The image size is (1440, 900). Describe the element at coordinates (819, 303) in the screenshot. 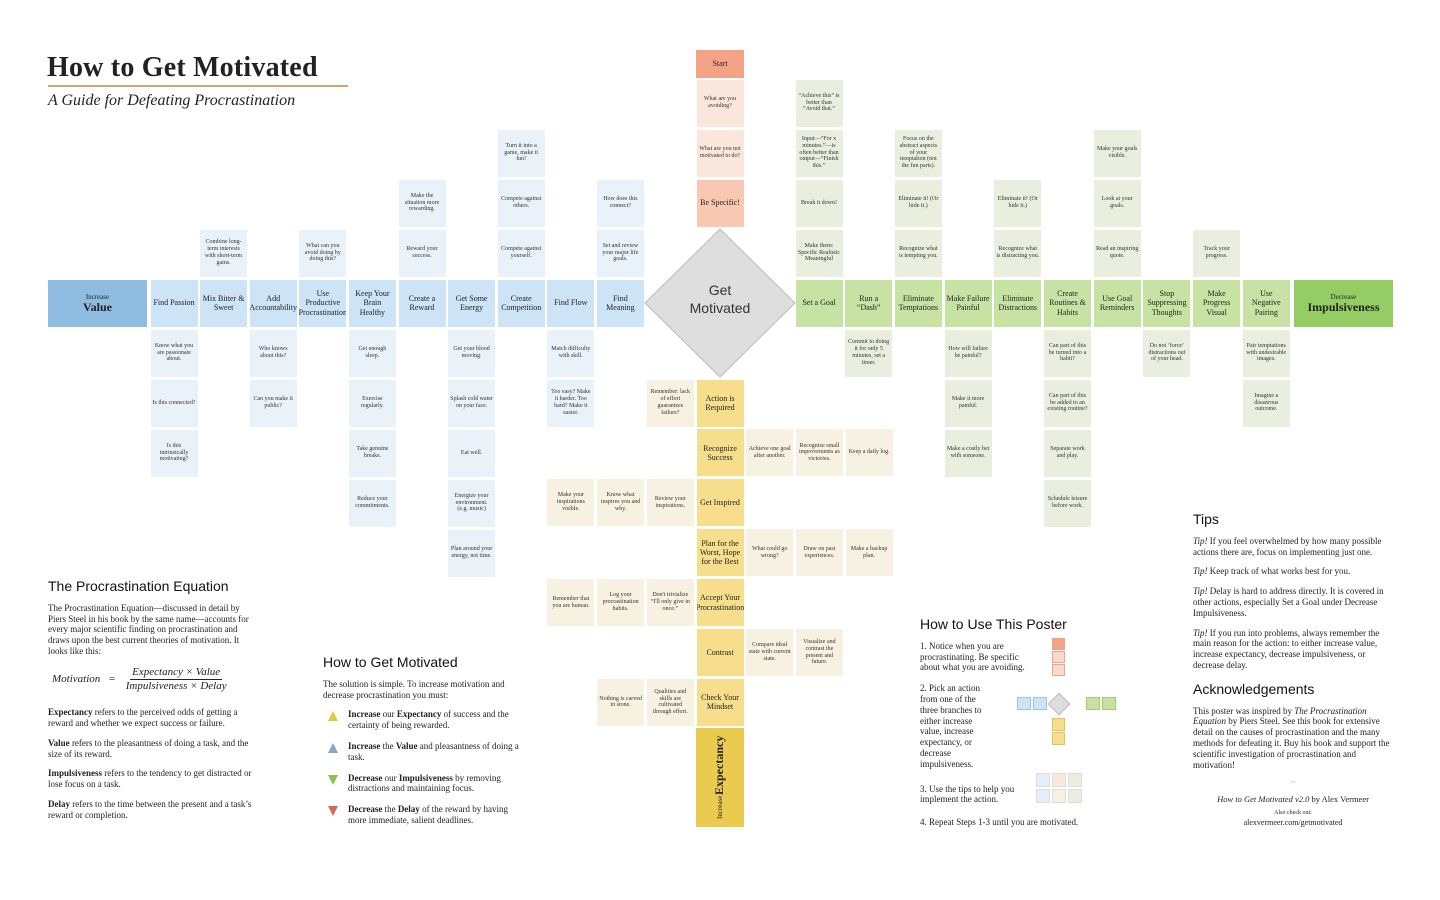

I see `action-tile: Set a Goal` at that location.